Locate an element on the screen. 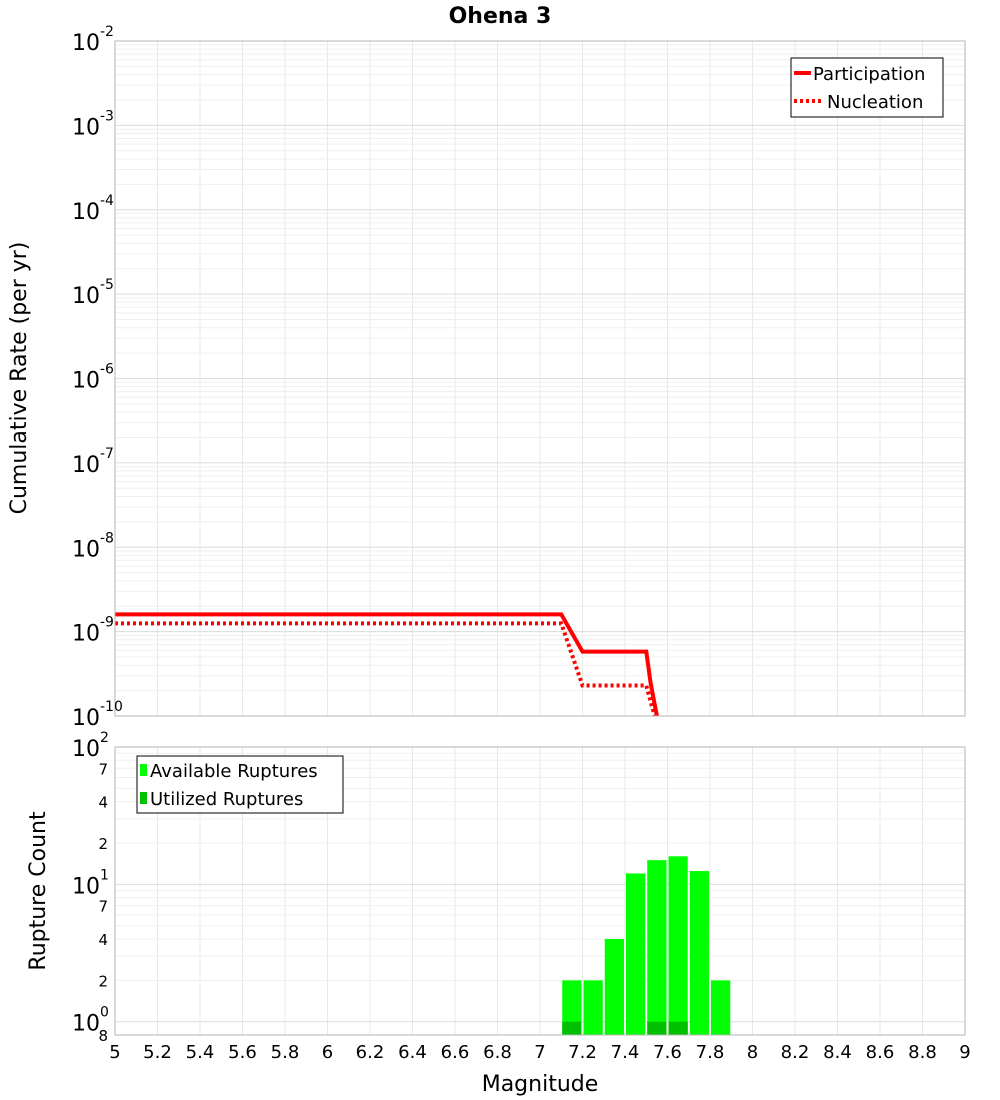 The image size is (1000, 1100). count-legend-box is located at coordinates (240, 784).